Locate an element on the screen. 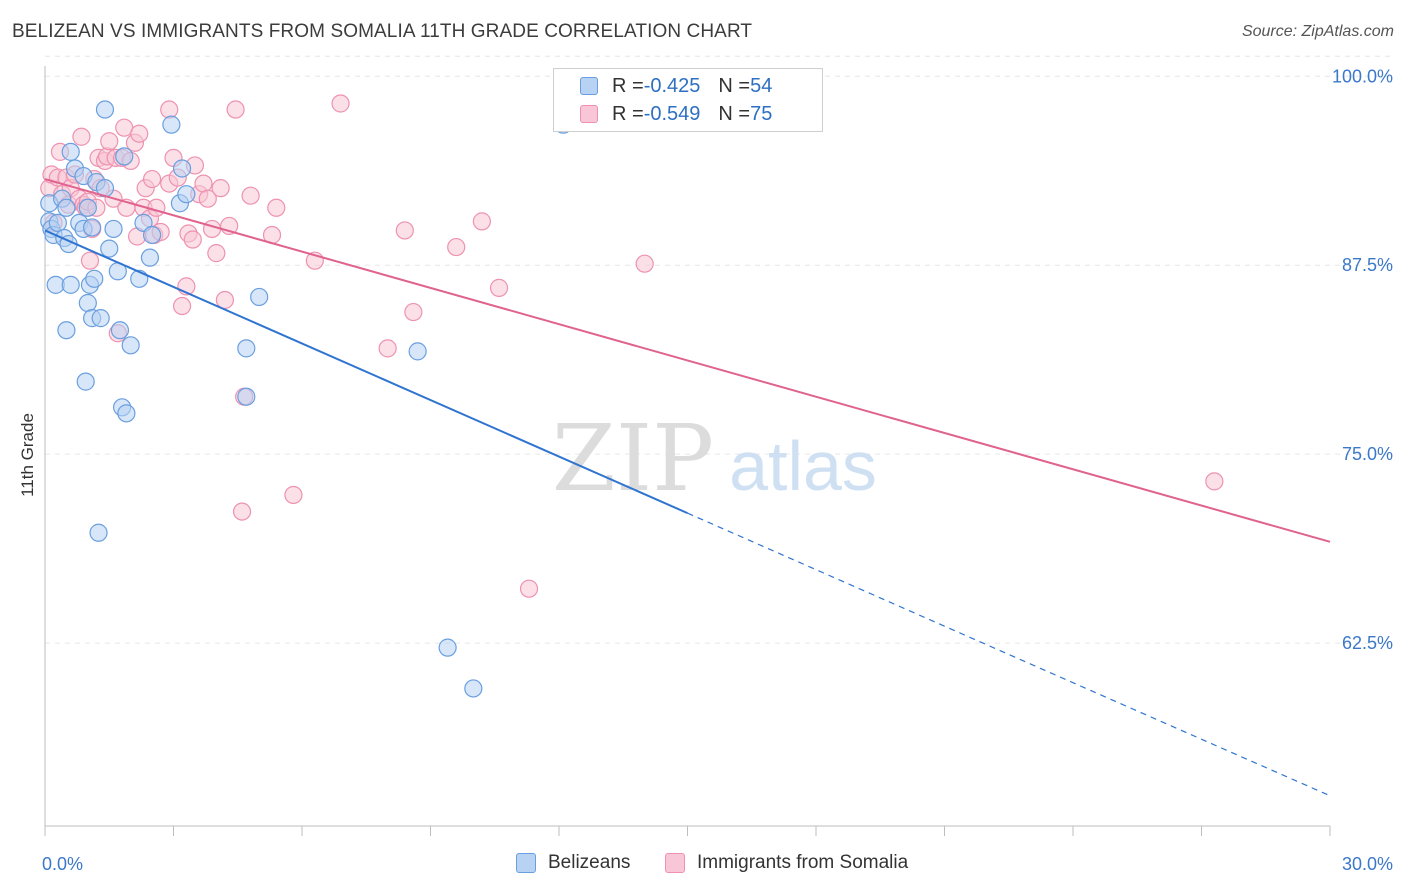 The image size is (1406, 892). legend-row-belizeans: R = -0.425 N = 54 is located at coordinates (676, 86).